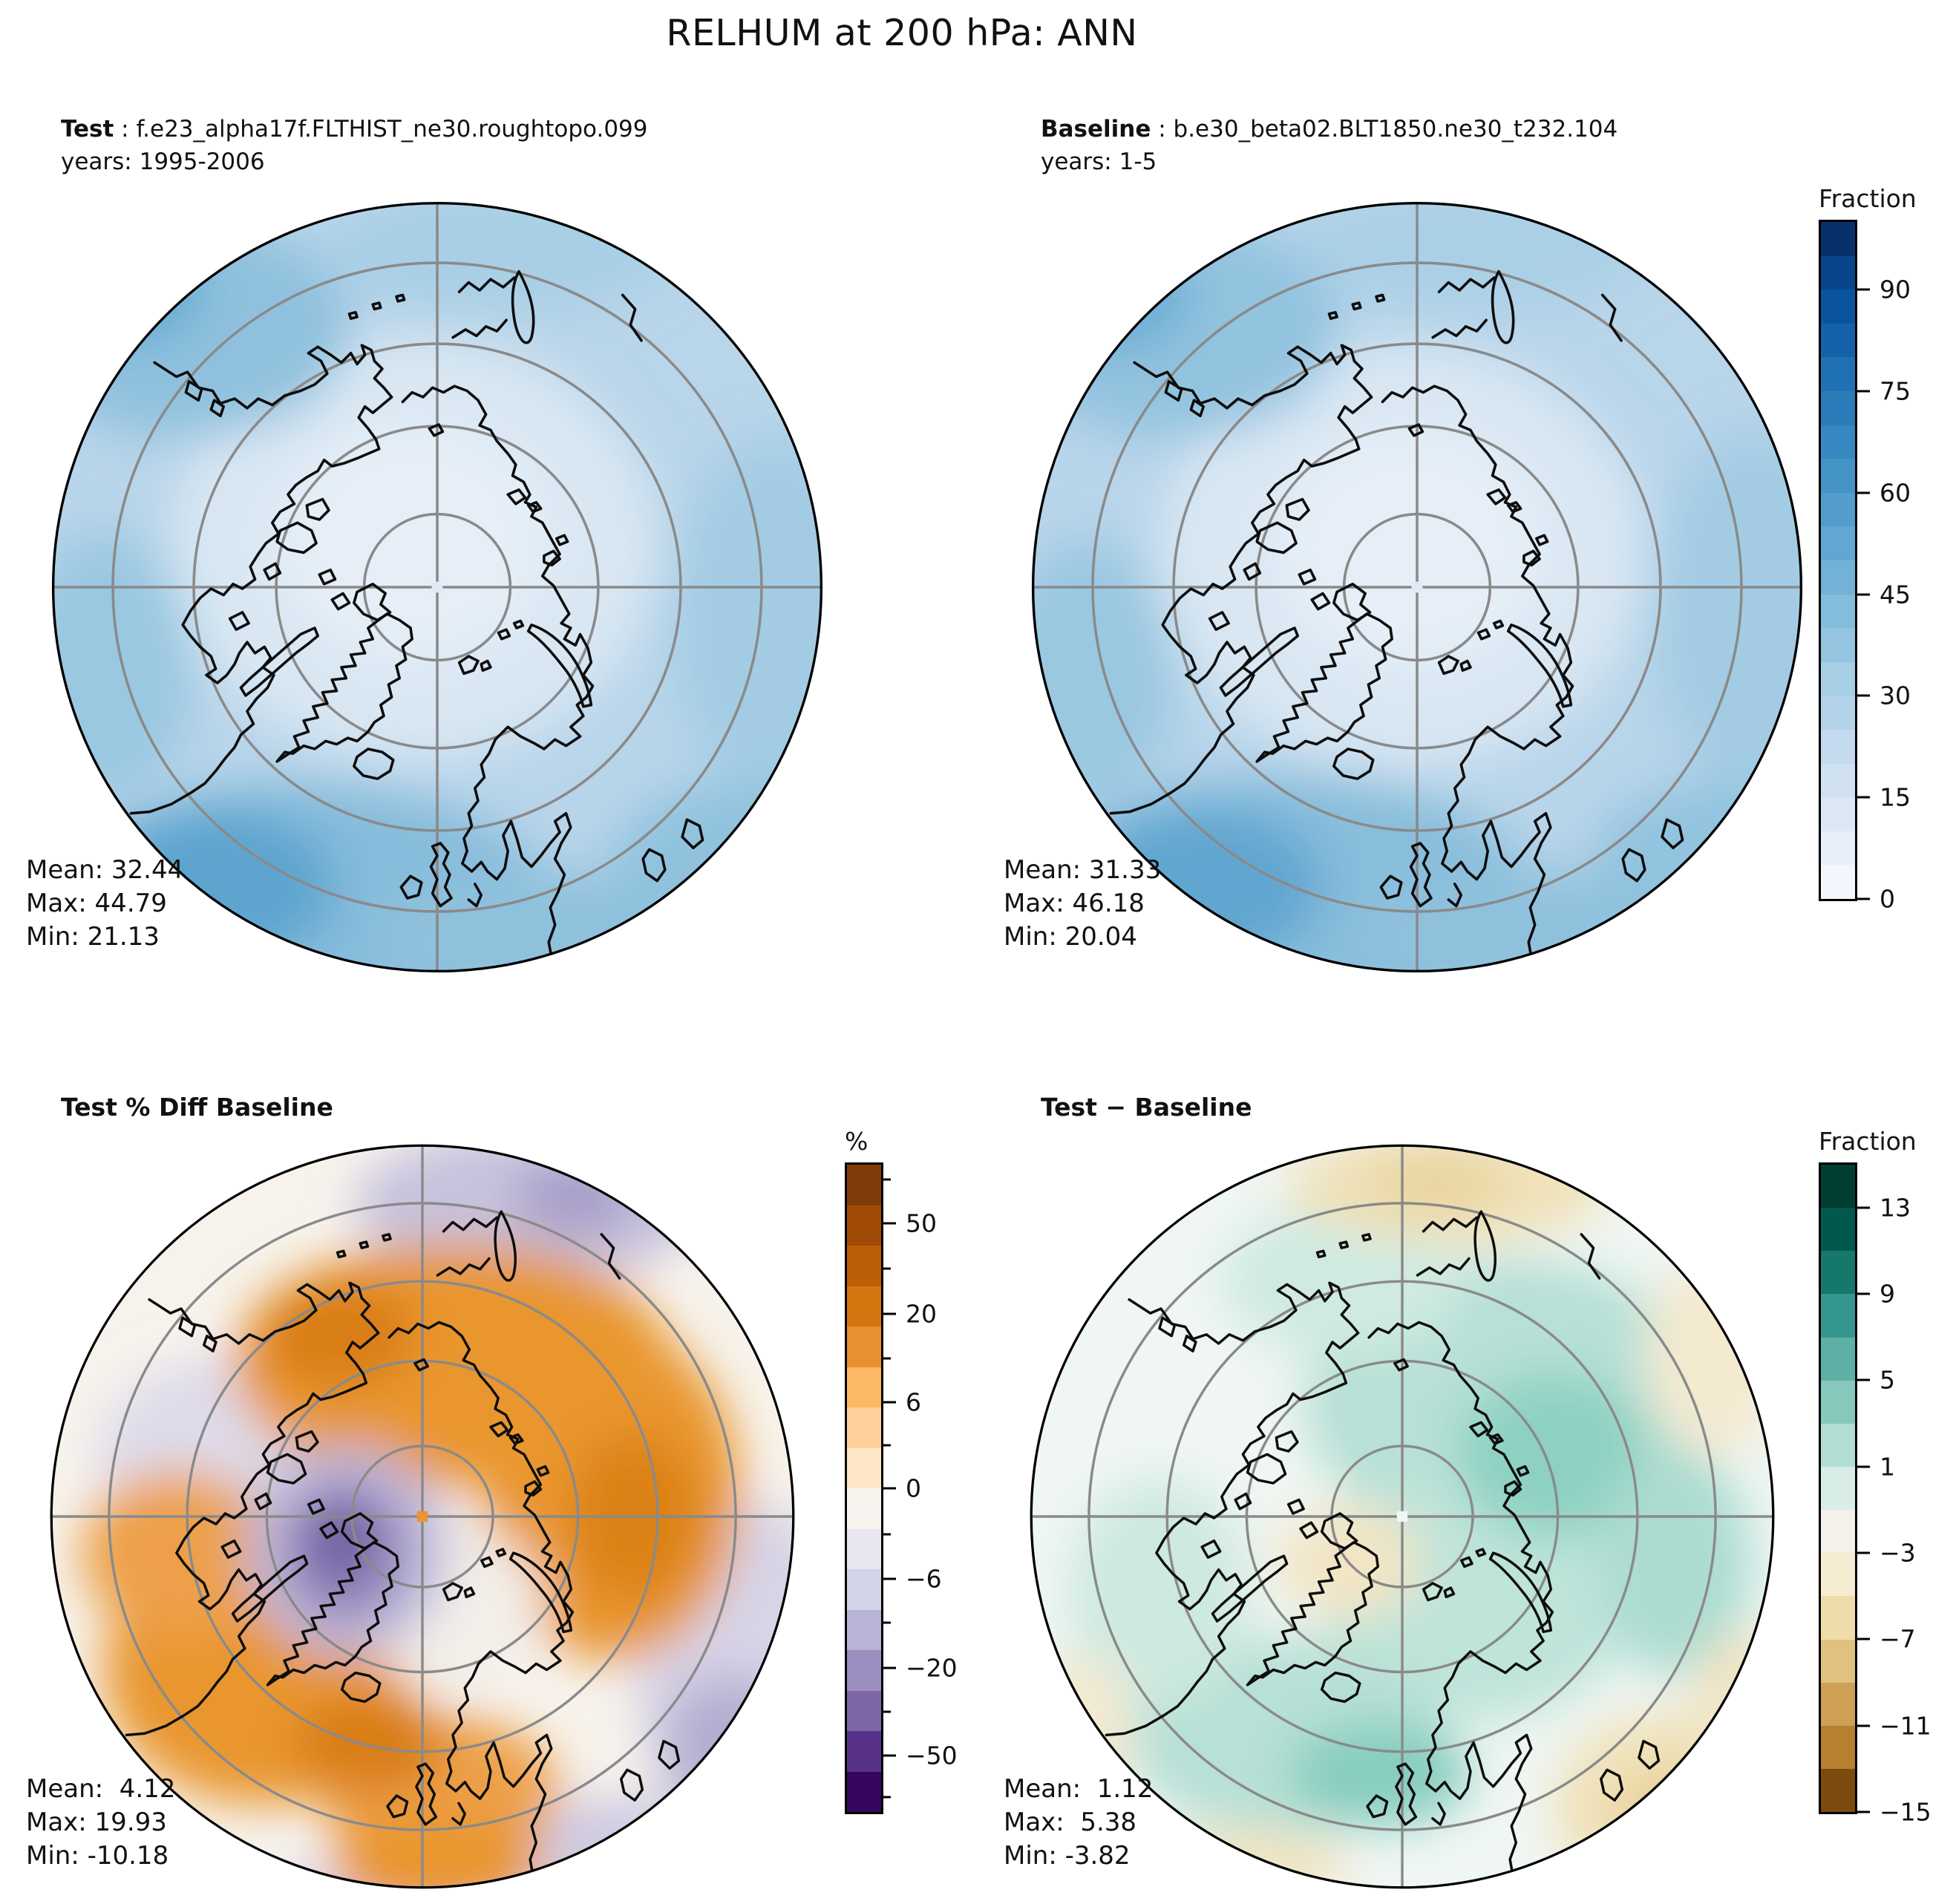 The image size is (1956, 1904). Describe the element at coordinates (1887, 1294) in the screenshot. I see `colorbar-tick-label: 9` at that location.